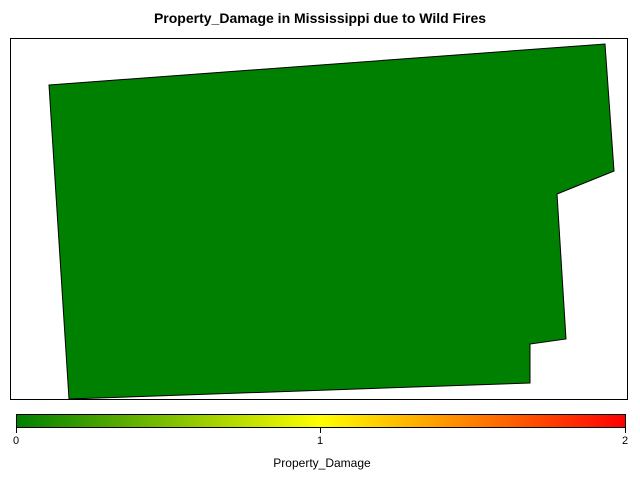  I want to click on color-scale-bar, so click(321, 421).